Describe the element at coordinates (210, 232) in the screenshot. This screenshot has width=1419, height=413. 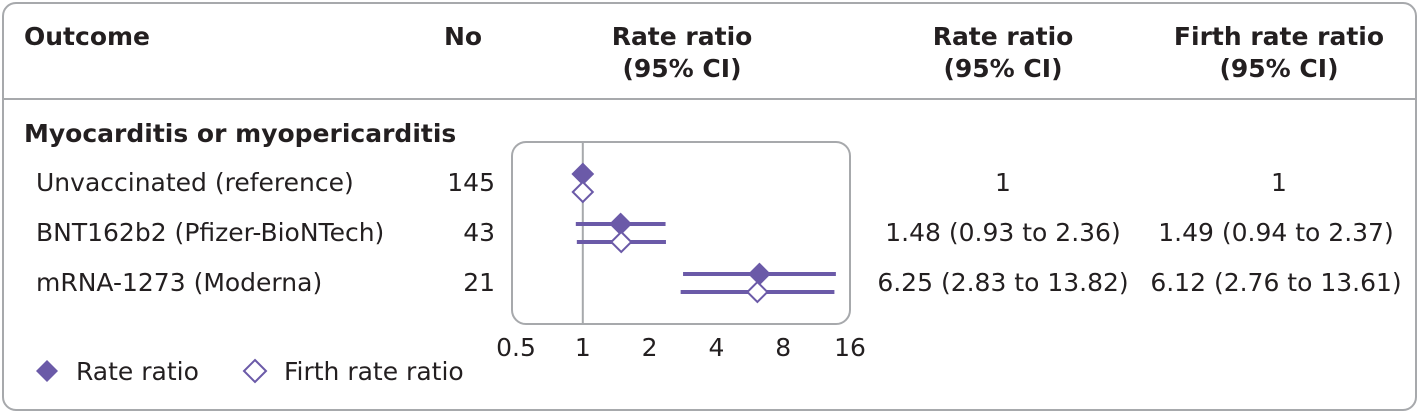
I see `row-label-bnt162b2: BNT162b2 (Pfizer-BioNTech)` at that location.